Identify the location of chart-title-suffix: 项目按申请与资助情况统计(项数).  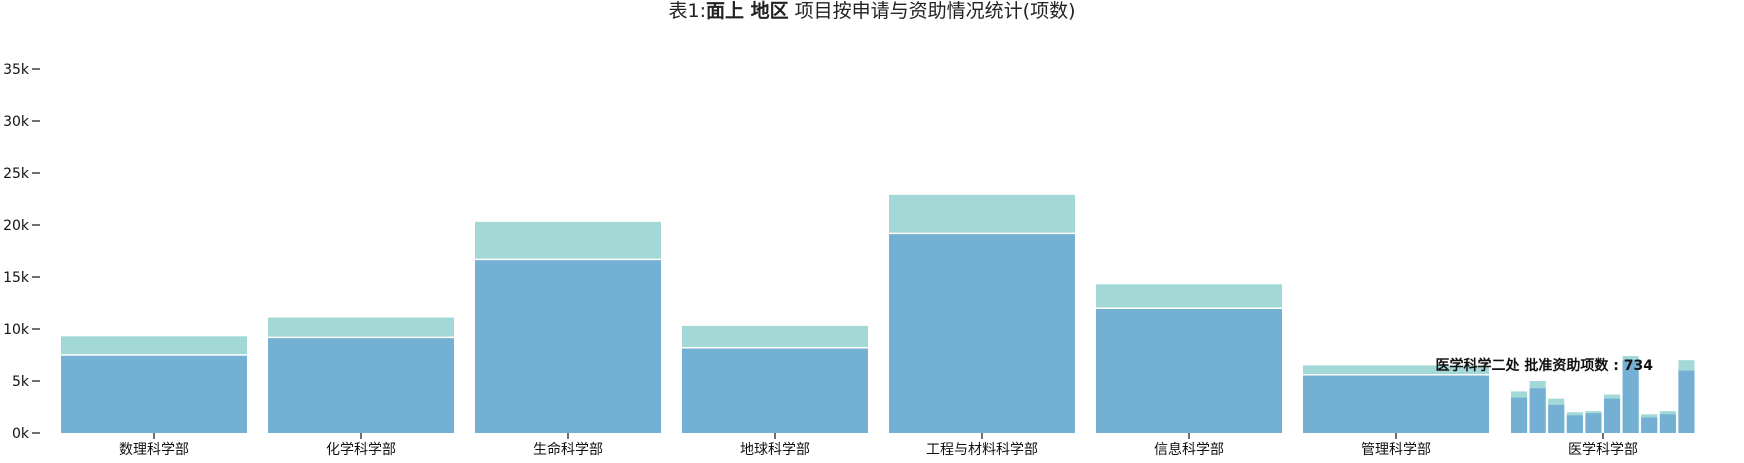
(932, 11).